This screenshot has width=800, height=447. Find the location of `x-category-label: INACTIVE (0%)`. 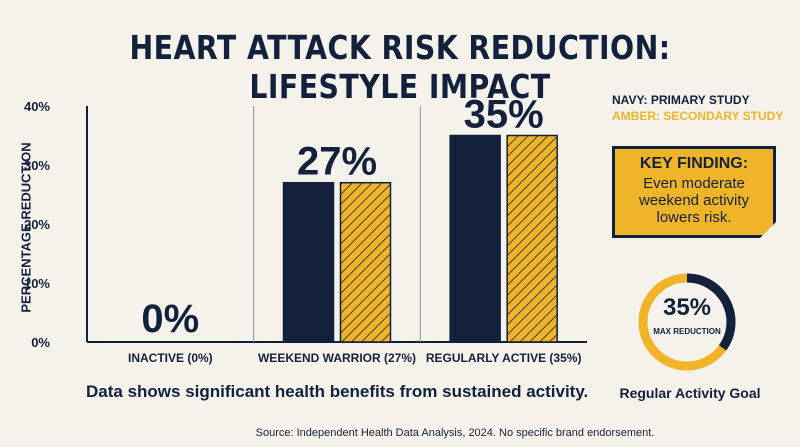

x-category-label: INACTIVE (0%) is located at coordinates (170, 358).